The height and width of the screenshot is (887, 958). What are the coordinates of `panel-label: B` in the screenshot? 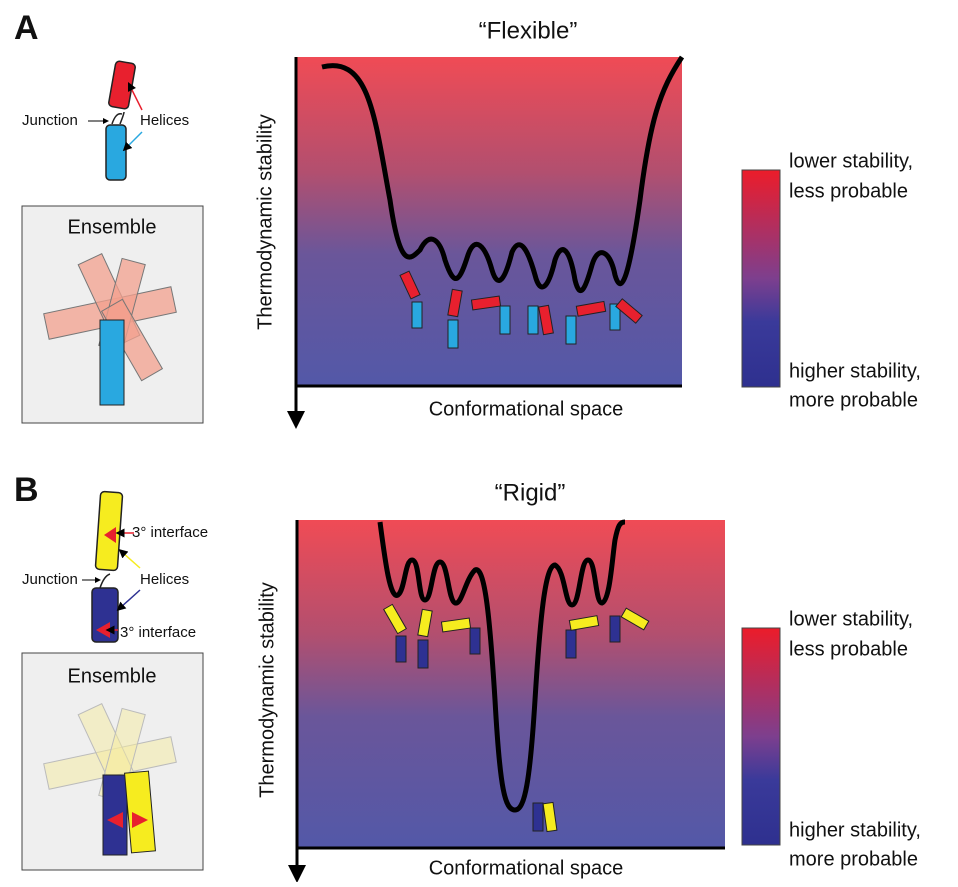 It's located at (26, 490).